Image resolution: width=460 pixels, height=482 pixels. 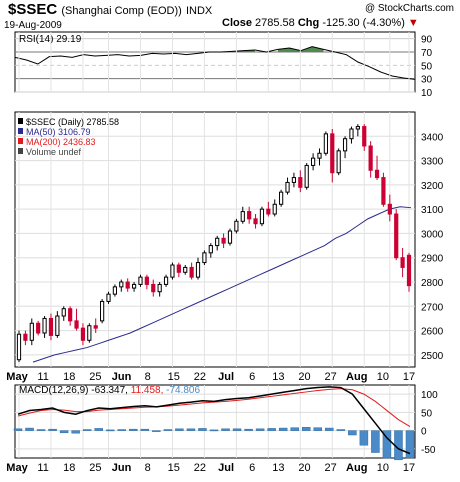 I want to click on x-axis-label-bottom: 6, so click(x=252, y=468).